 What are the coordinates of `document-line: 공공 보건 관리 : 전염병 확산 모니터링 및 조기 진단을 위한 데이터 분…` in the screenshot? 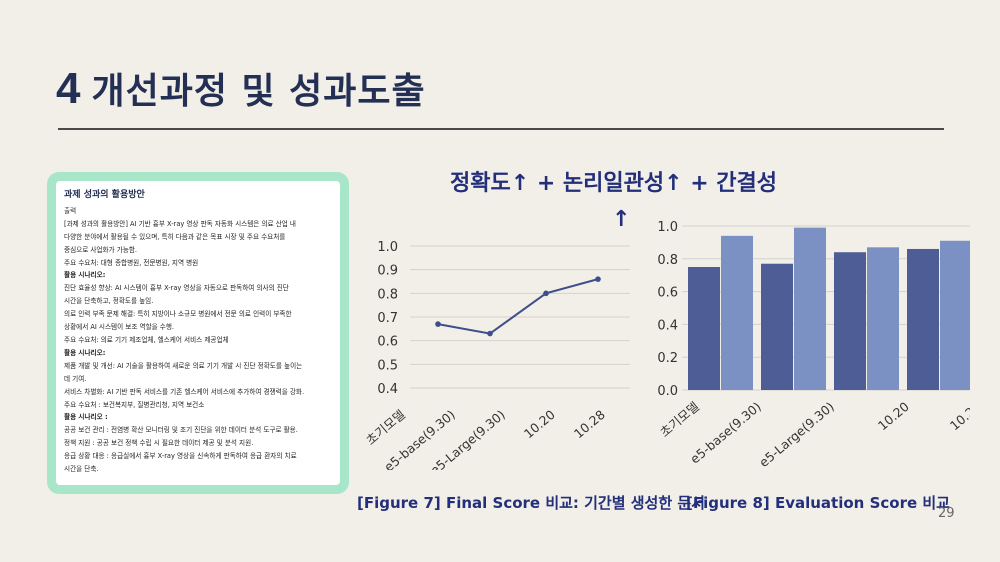 It's located at (181, 430).